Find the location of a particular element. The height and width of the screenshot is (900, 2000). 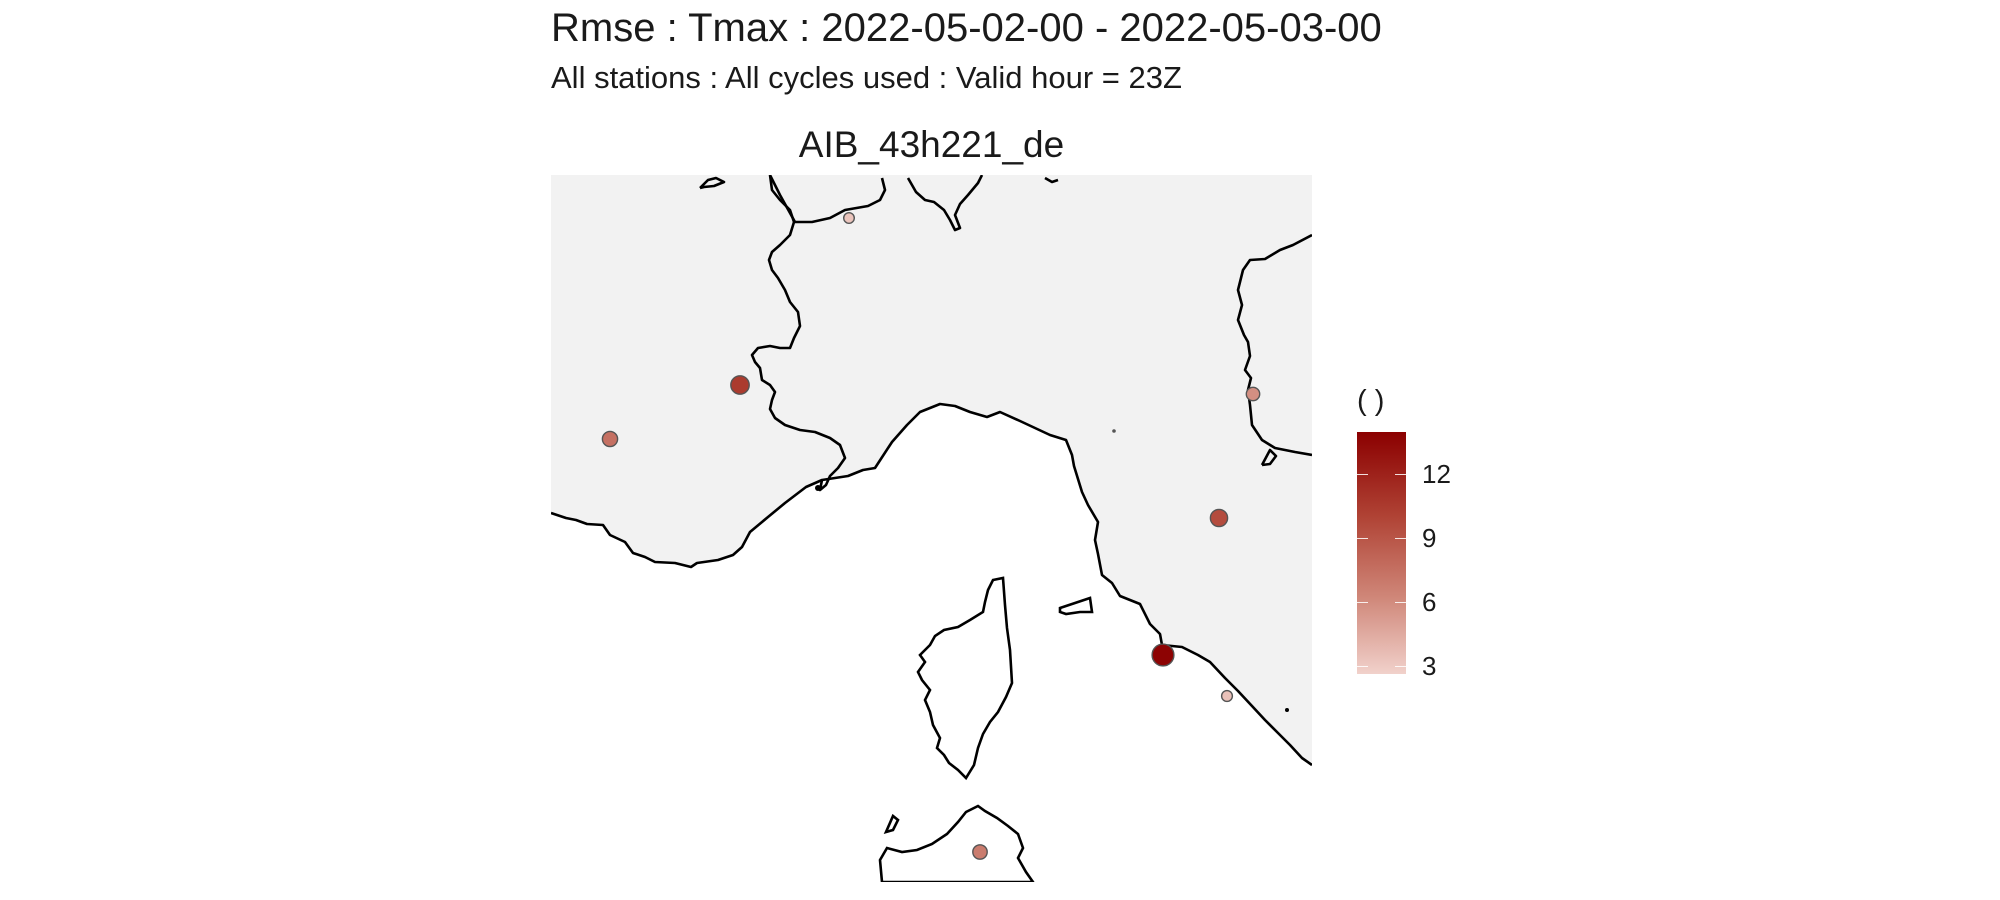

legend-title: ( ) is located at coordinates (1371, 401).